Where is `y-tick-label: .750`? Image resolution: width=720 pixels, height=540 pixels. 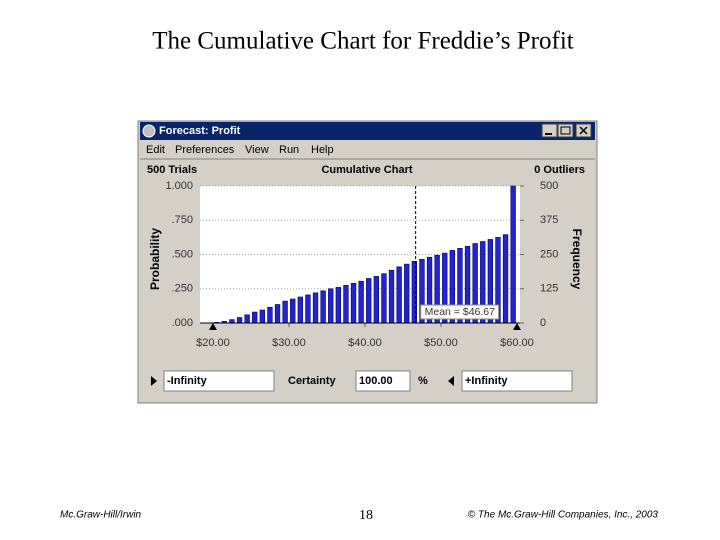
y-tick-label: .750 is located at coordinates (182, 220).